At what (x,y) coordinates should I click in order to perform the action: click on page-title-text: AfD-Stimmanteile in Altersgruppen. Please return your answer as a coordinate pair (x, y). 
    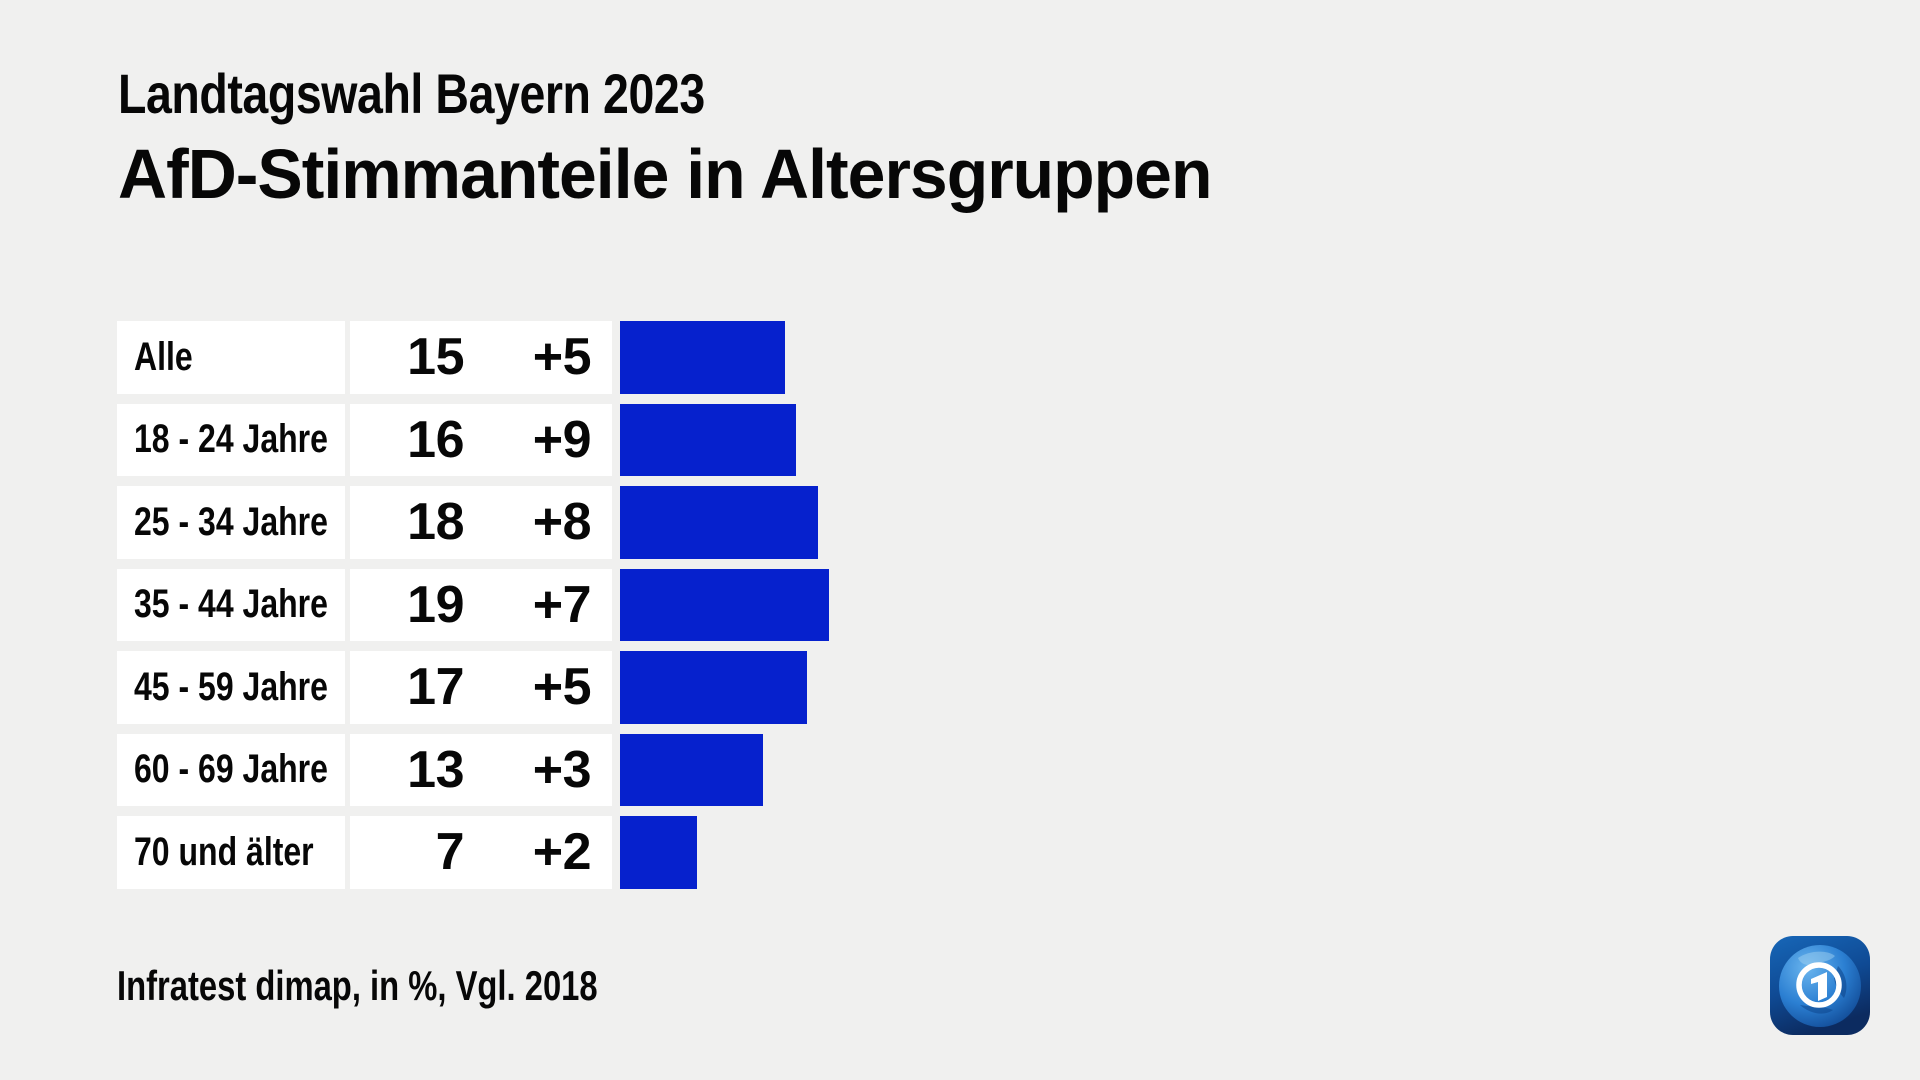
    Looking at the image, I should click on (665, 174).